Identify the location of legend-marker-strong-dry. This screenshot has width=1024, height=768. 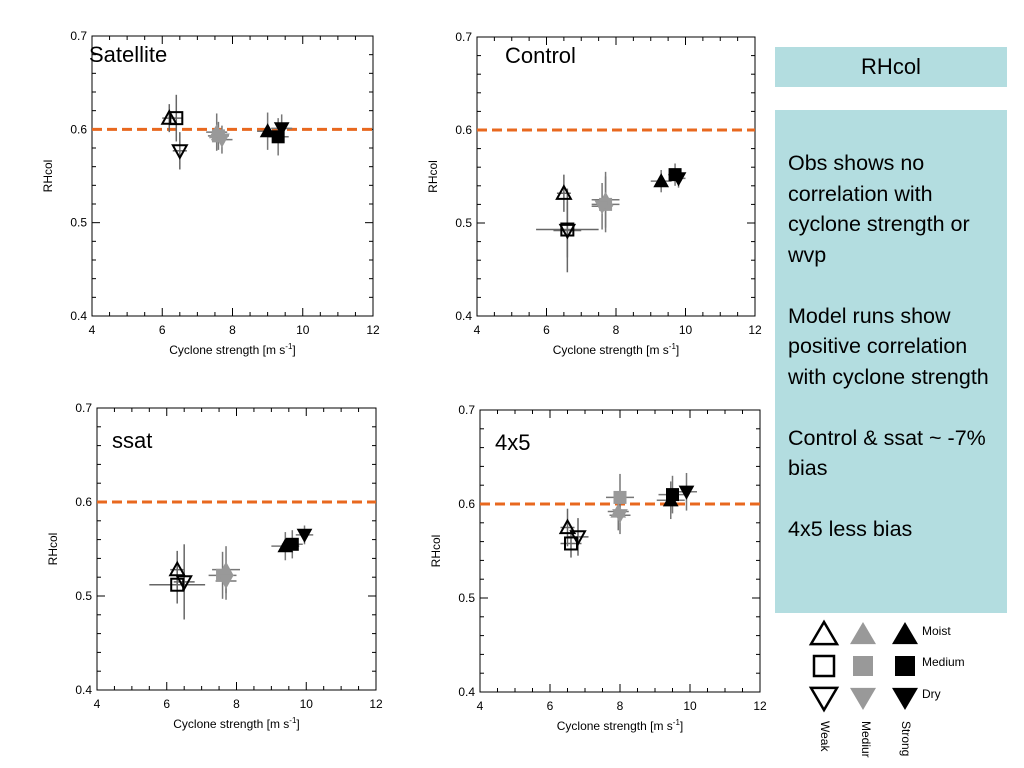
(905, 698).